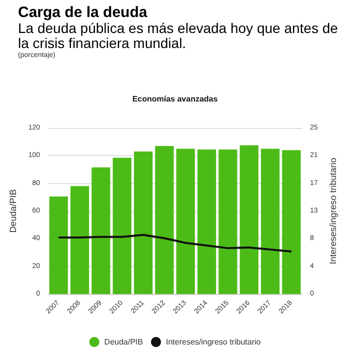 The width and height of the screenshot is (350, 356). Describe the element at coordinates (123, 342) in the screenshot. I see `legend-label: Deuda/PIB` at that location.